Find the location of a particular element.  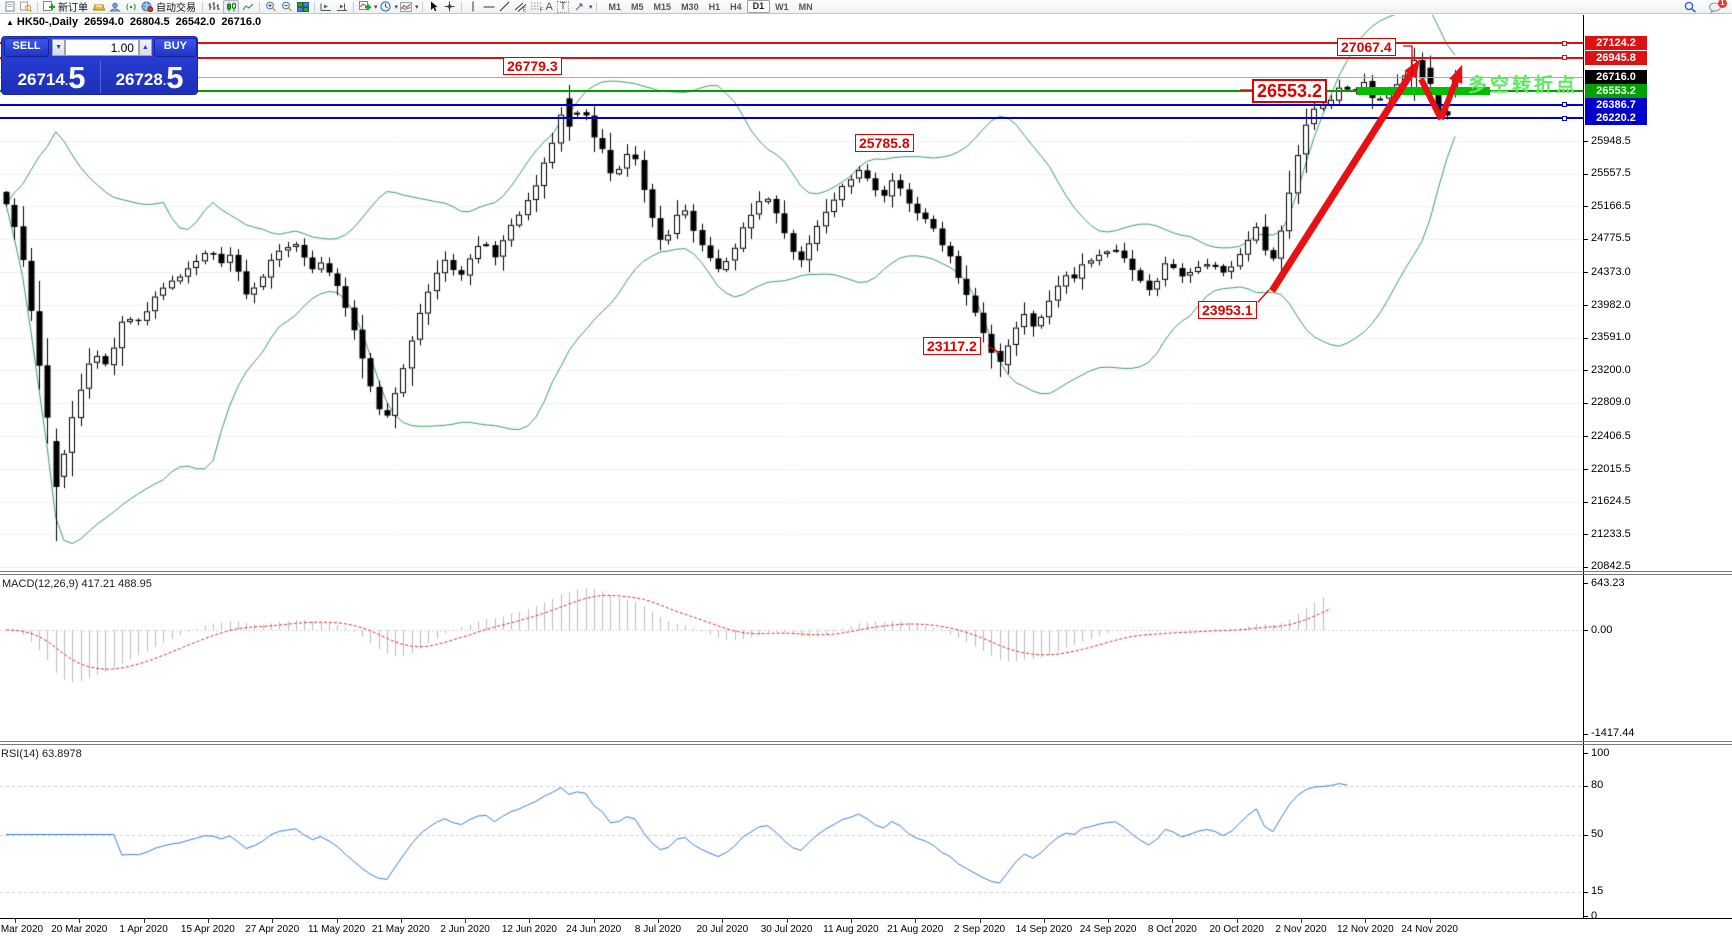

time-axis-label: 2 Jun 2020 is located at coordinates (465, 929).